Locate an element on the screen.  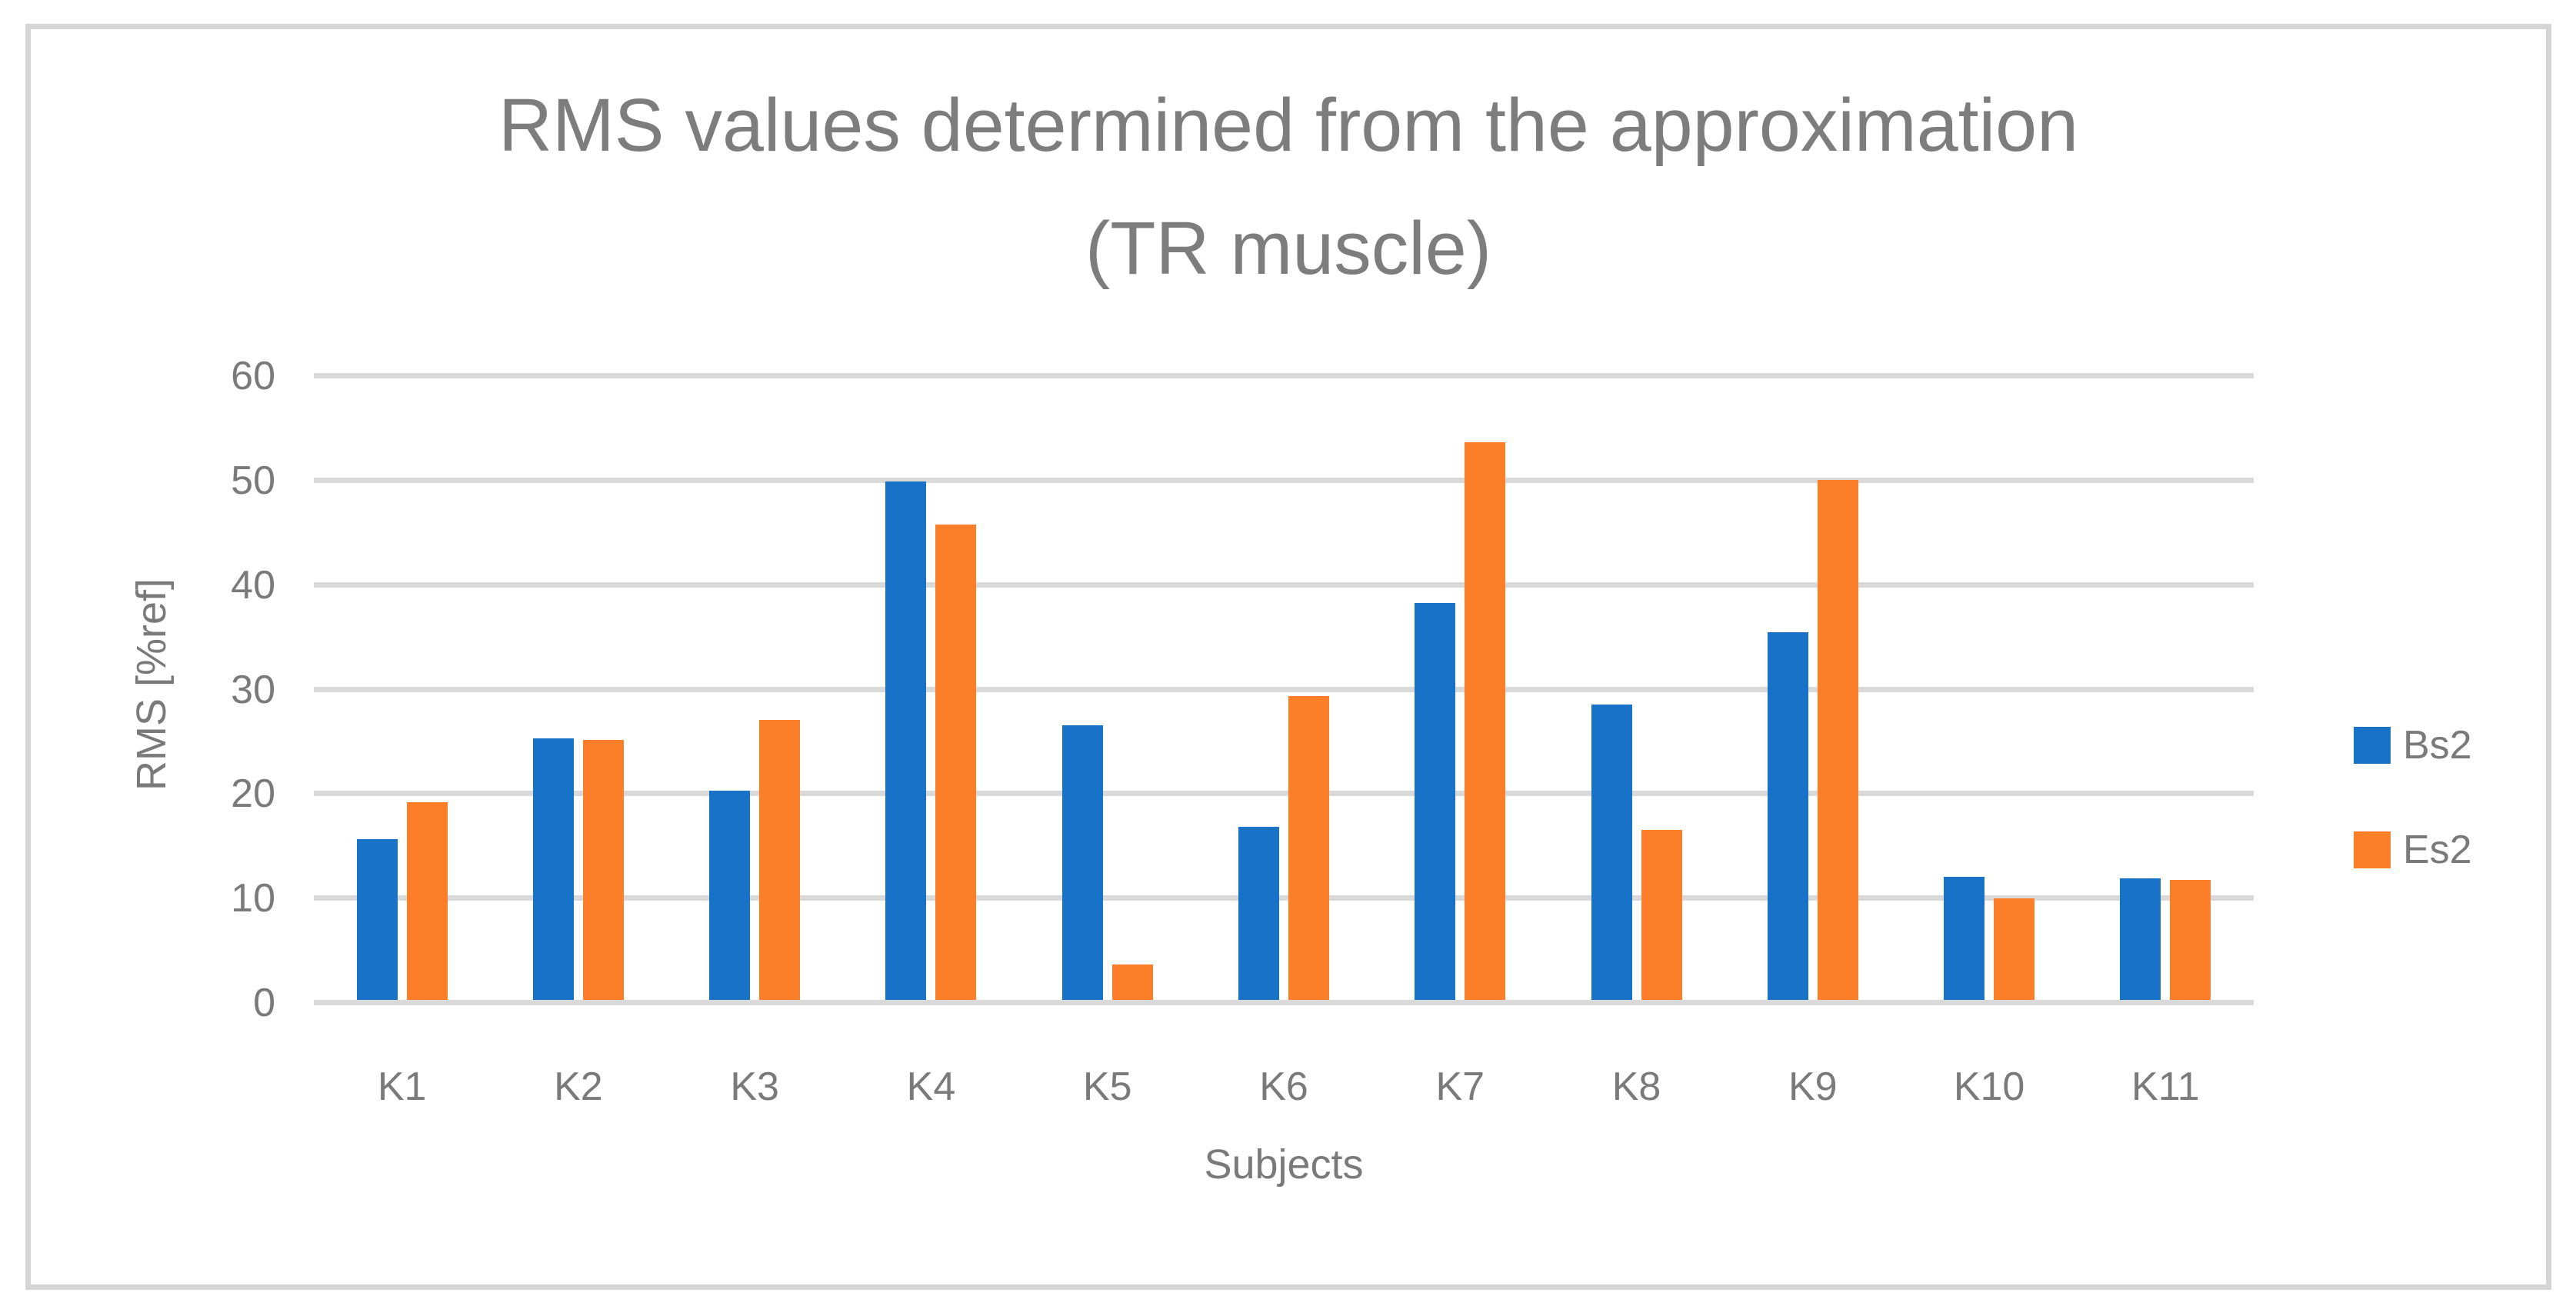
y-tick-label-10: 10 is located at coordinates (253, 899).